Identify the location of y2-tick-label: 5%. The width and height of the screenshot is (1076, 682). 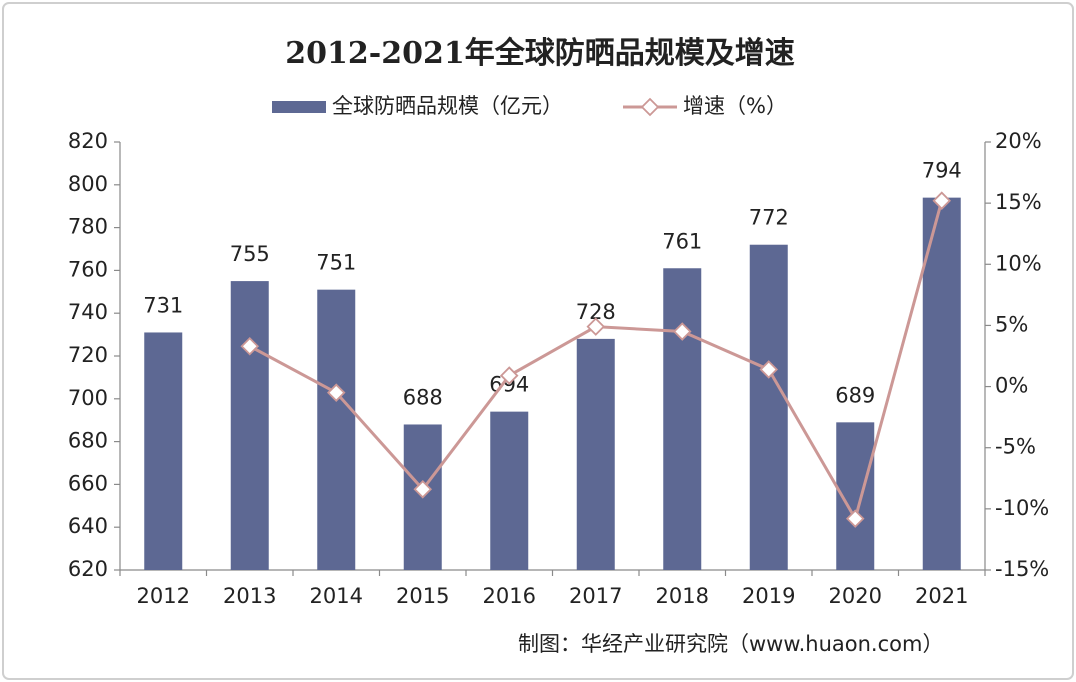
(1011, 324).